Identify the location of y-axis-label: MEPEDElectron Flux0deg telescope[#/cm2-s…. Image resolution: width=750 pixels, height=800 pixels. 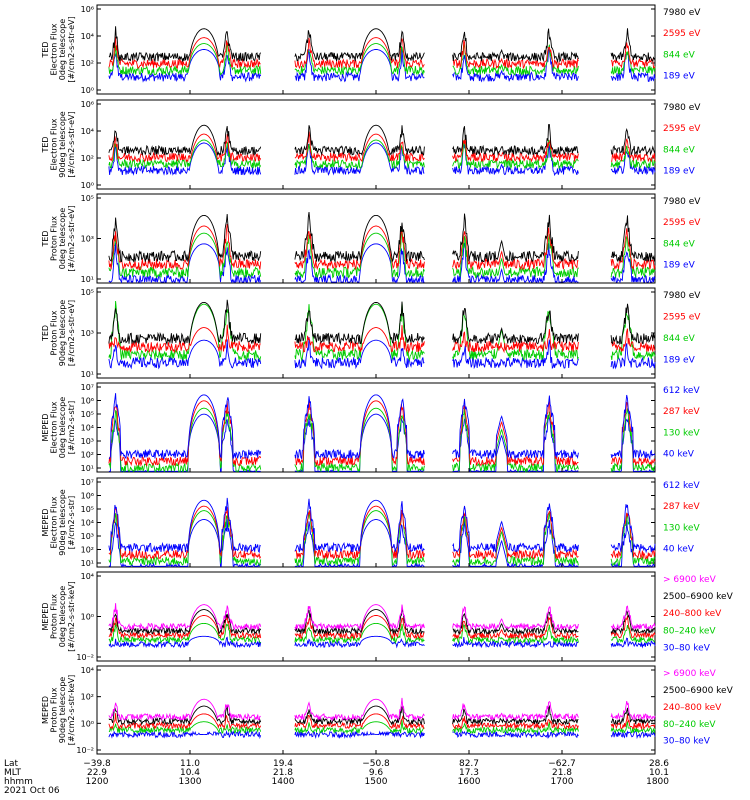
(58, 427).